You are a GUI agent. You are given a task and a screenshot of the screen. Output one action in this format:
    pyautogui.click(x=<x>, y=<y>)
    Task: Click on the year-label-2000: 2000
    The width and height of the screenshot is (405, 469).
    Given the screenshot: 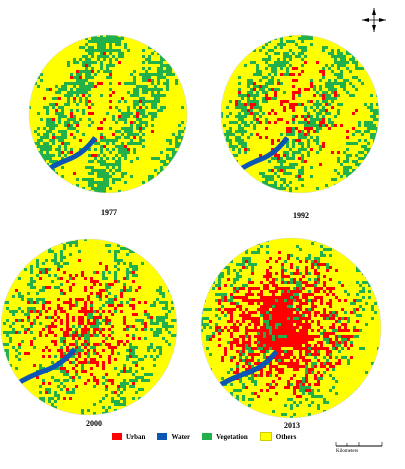 What is the action you would take?
    pyautogui.click(x=94, y=423)
    